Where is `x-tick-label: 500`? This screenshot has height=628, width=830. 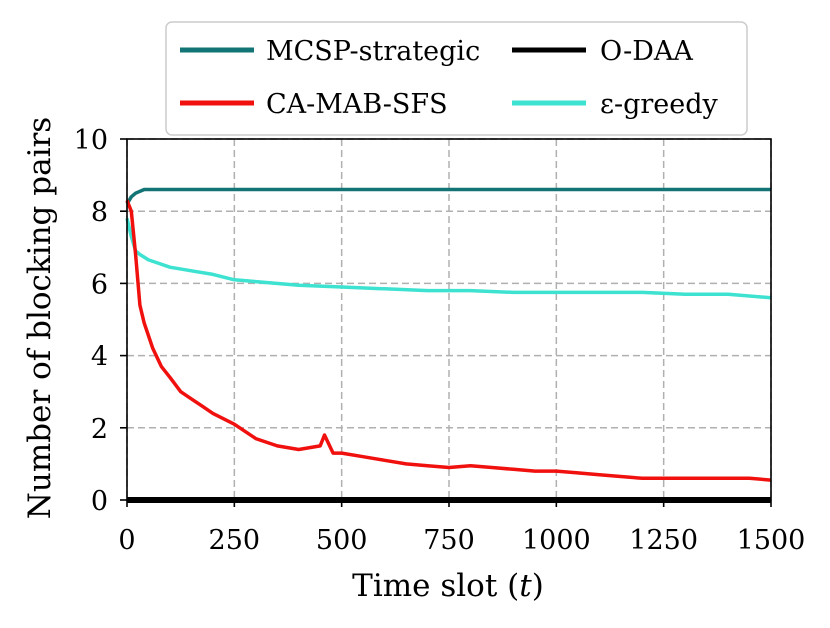
x-tick-label: 500 is located at coordinates (342, 540).